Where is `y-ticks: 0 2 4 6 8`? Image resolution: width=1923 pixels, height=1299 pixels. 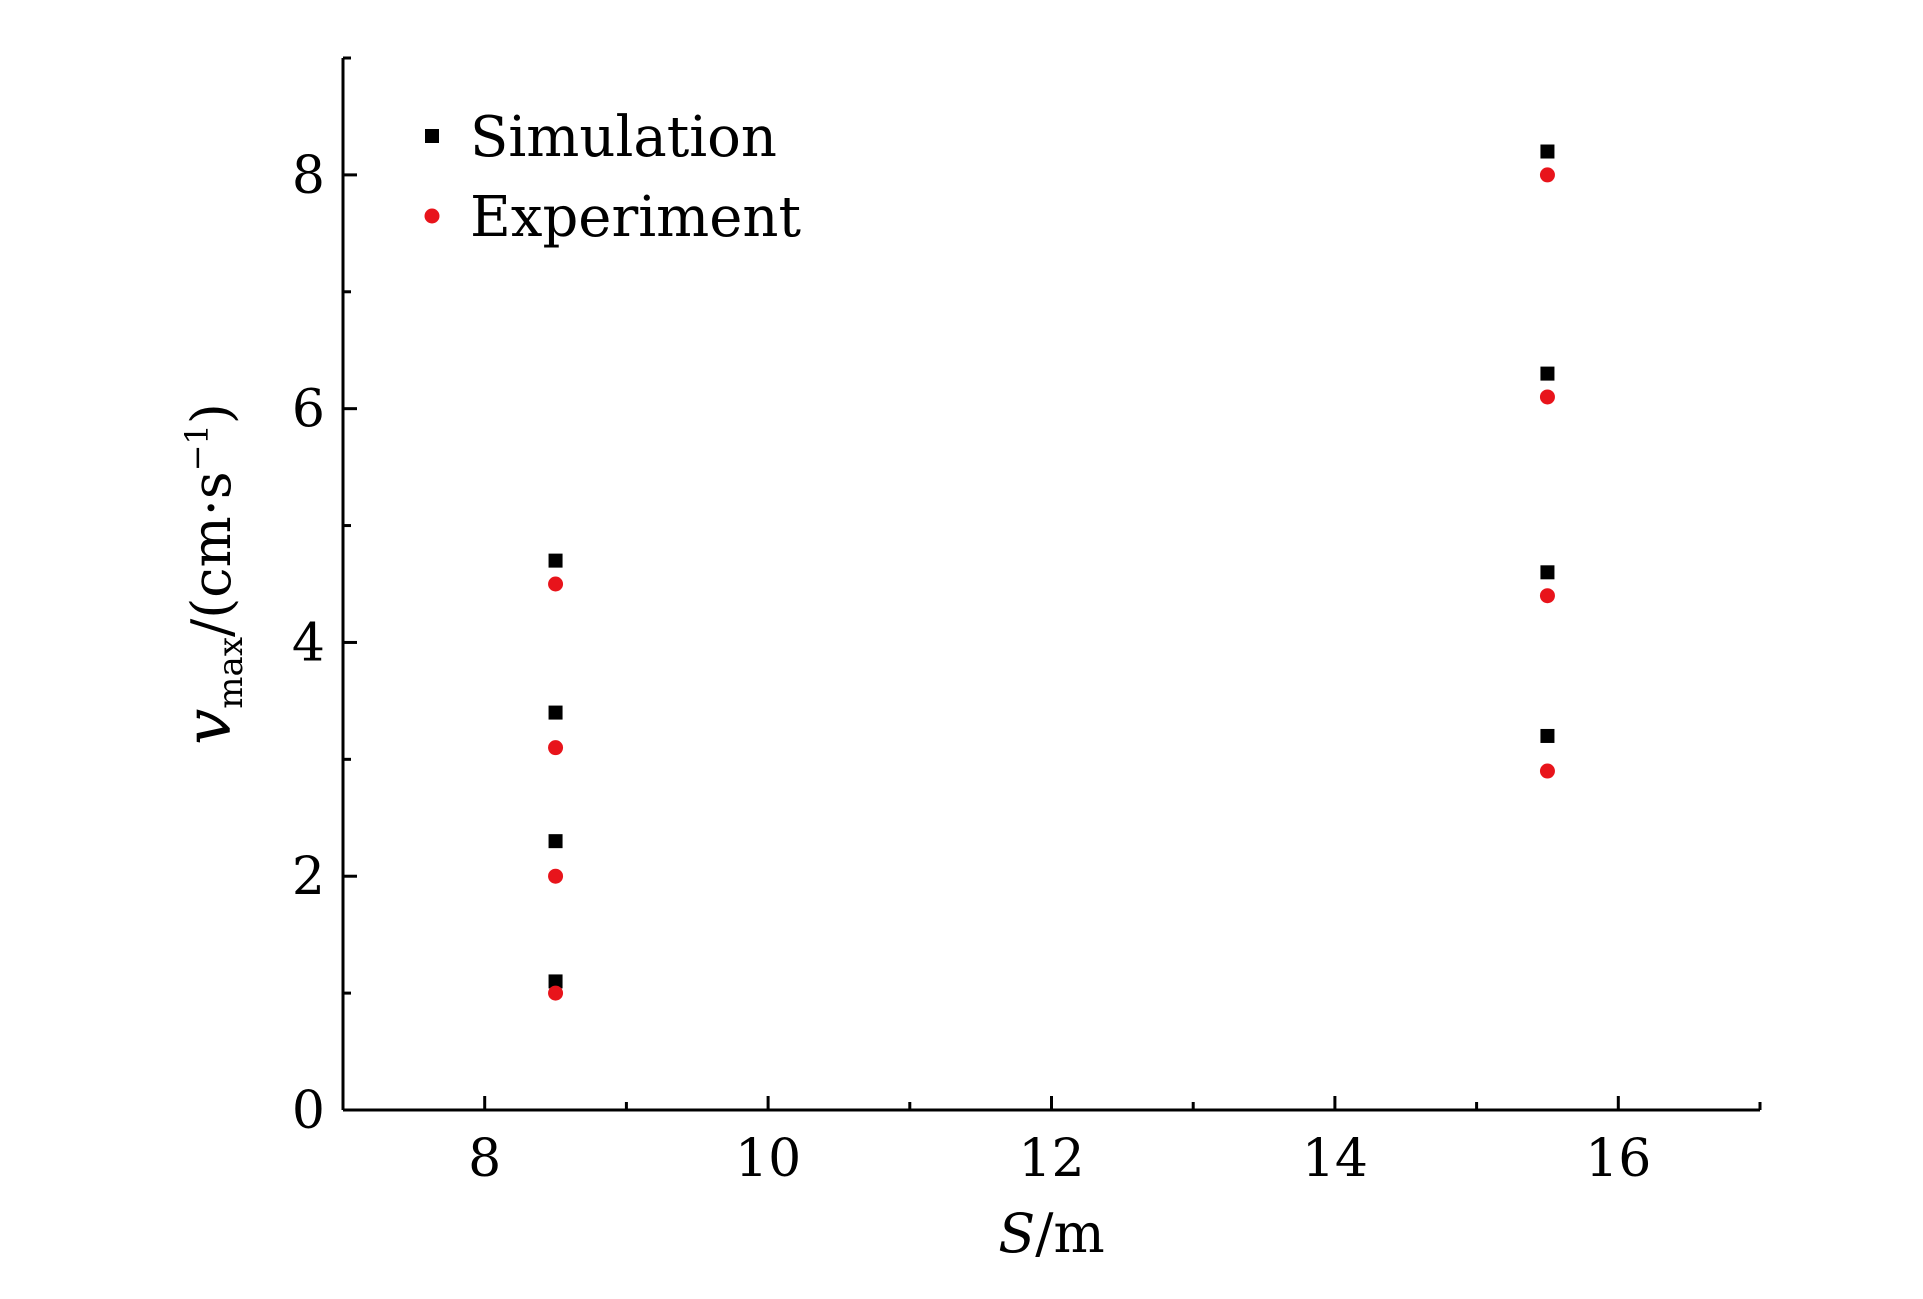
y-ticks: 0 2 4 6 8 is located at coordinates (324, 598).